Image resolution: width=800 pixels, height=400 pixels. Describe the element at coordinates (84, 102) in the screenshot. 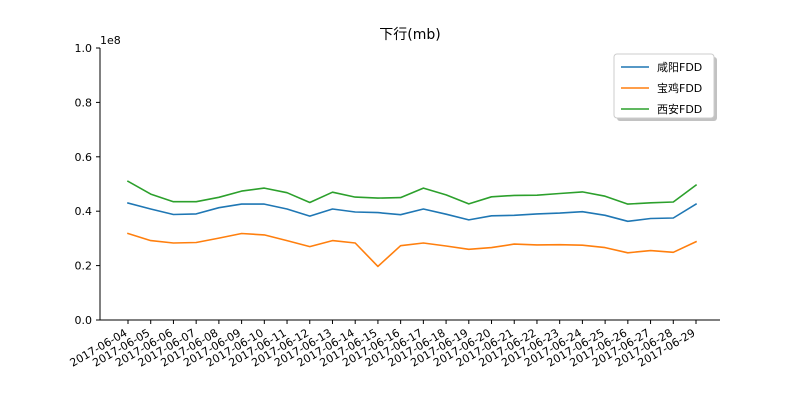

I see `y-tick-label: 0.8` at that location.